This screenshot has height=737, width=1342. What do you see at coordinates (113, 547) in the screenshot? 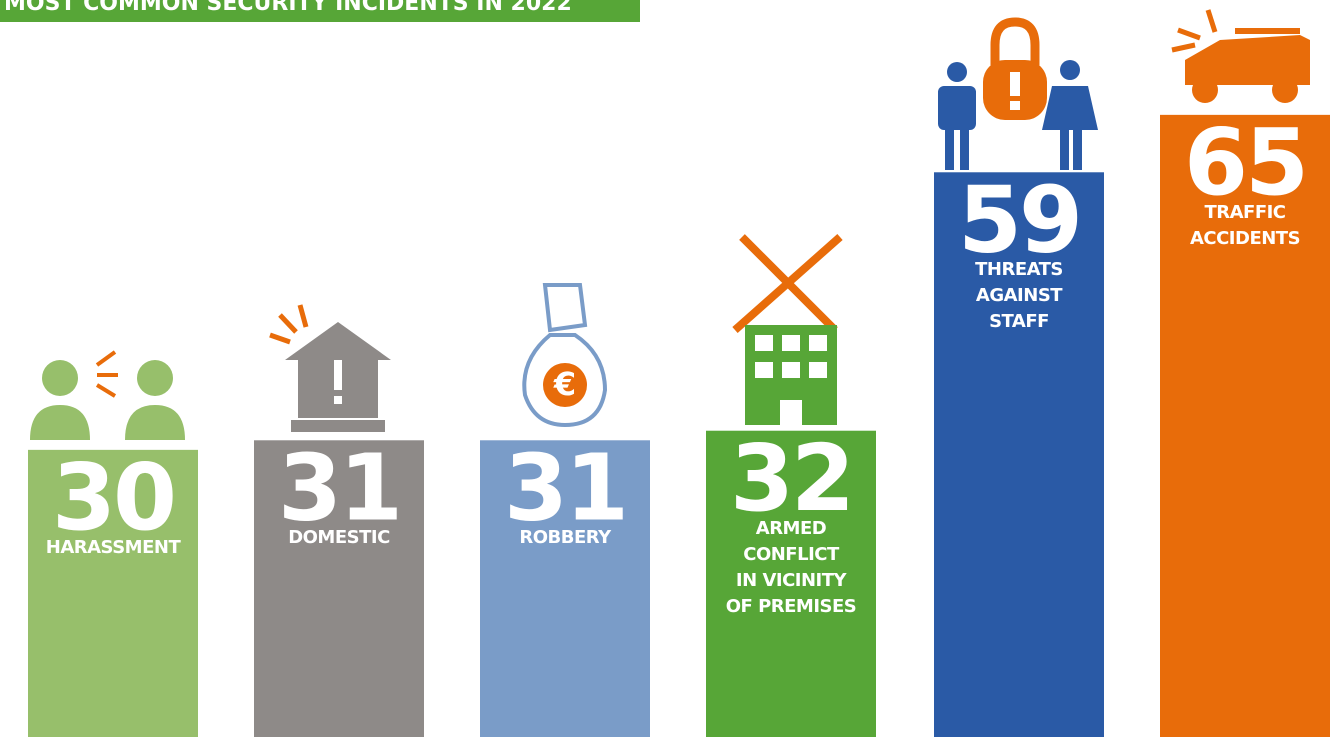
I see `category-label: HARASSMENT` at bounding box center [113, 547].